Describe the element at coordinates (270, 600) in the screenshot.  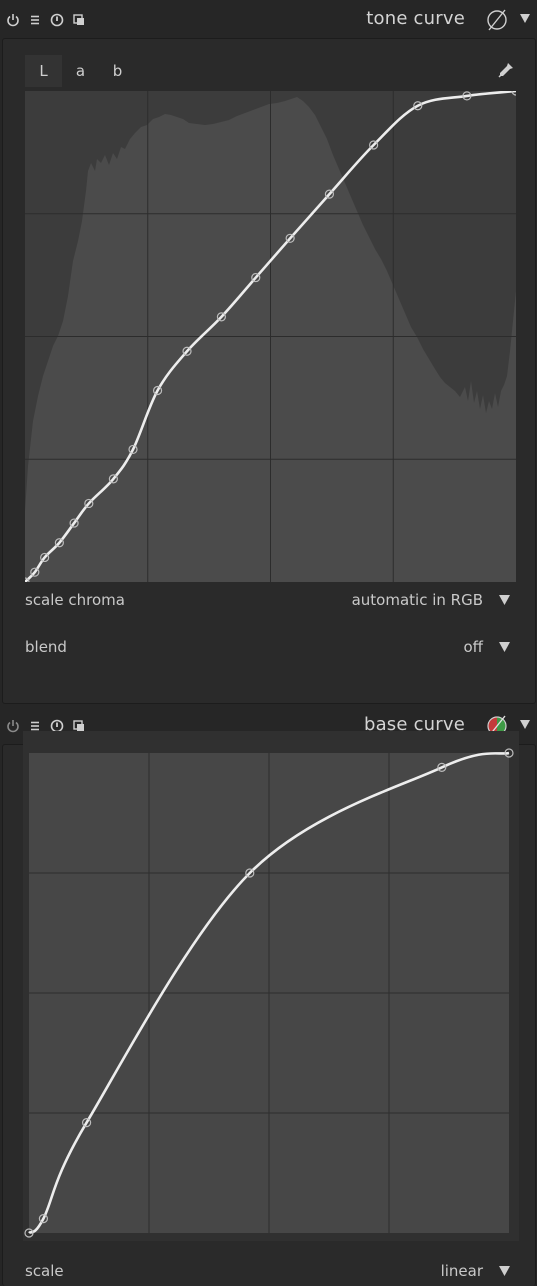
I see `scale-chroma-combobox: scale chroma automatic in RGB` at that location.